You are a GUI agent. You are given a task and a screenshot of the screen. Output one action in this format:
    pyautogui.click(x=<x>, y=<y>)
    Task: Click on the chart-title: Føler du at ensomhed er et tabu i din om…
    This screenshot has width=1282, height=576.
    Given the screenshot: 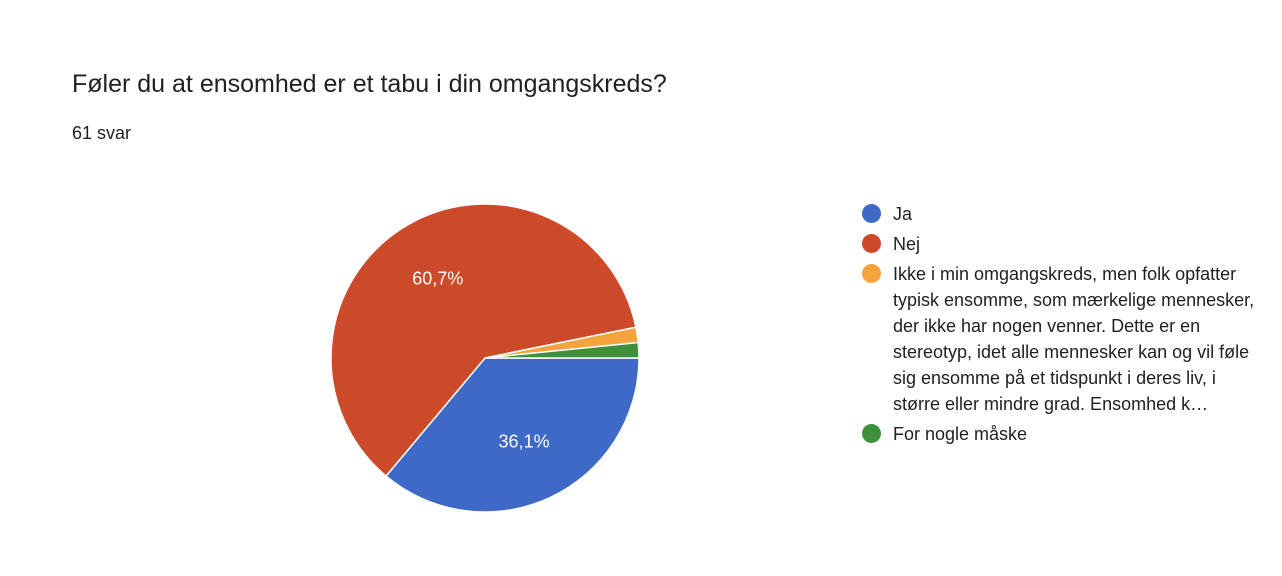 What is the action you would take?
    pyautogui.click(x=369, y=84)
    